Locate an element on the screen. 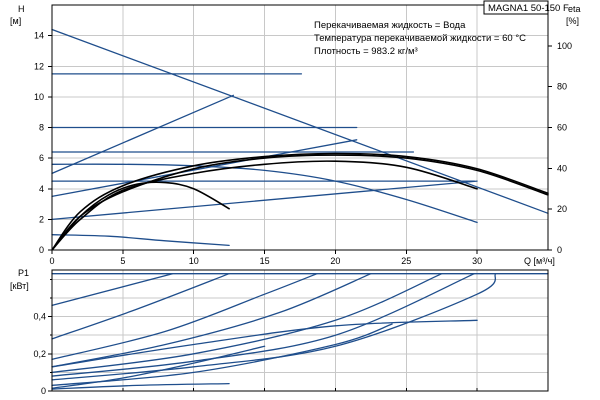  head-y-axis-unit: [м] is located at coordinates (15, 21).